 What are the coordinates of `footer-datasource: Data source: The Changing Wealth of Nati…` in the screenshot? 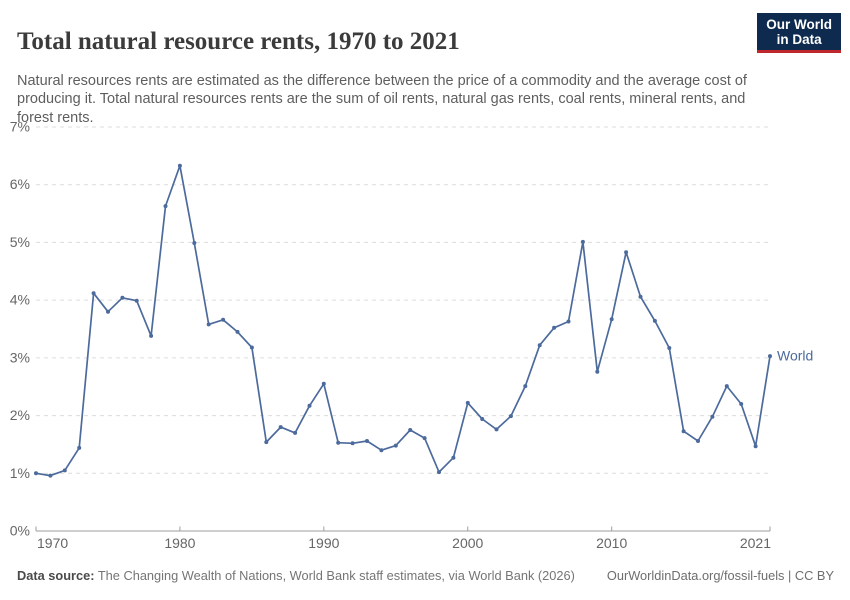 It's located at (296, 575).